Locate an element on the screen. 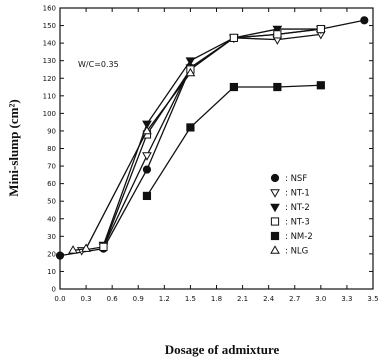 The width and height of the screenshot is (385, 360). y-tick-label: 140 is located at coordinates (49, 44).